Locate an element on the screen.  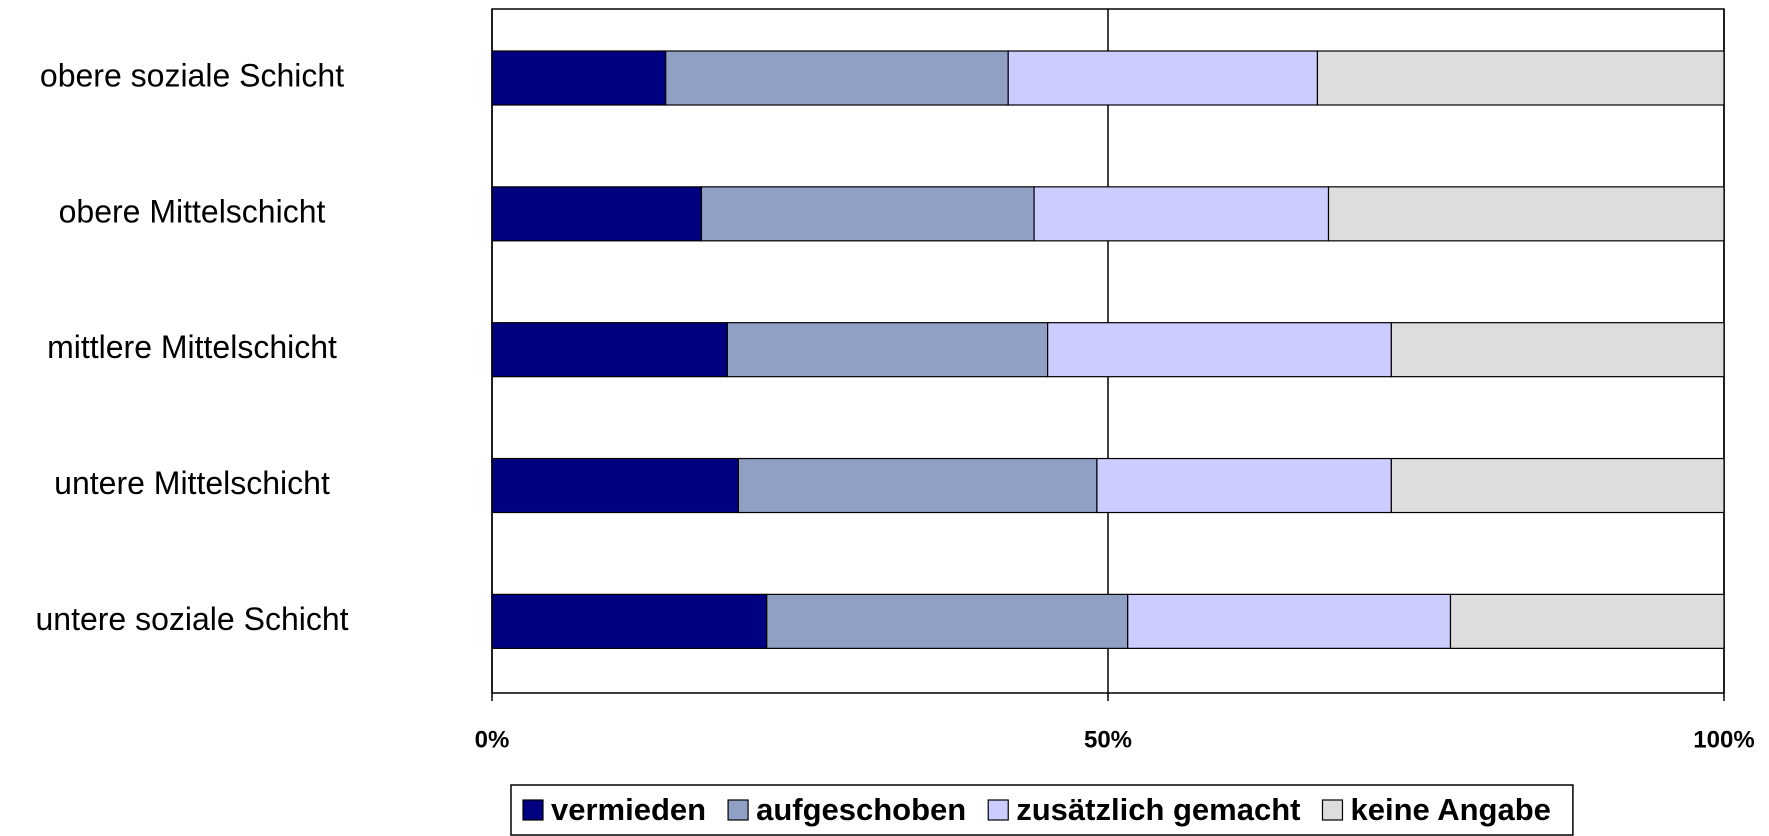
category-label: untere Mittelschicht is located at coordinates (192, 483).